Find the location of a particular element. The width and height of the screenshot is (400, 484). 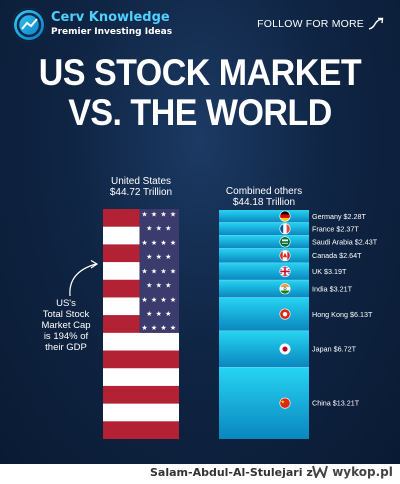

bar-segment: Saudi Arabia $2.43T is located at coordinates (298, 241).